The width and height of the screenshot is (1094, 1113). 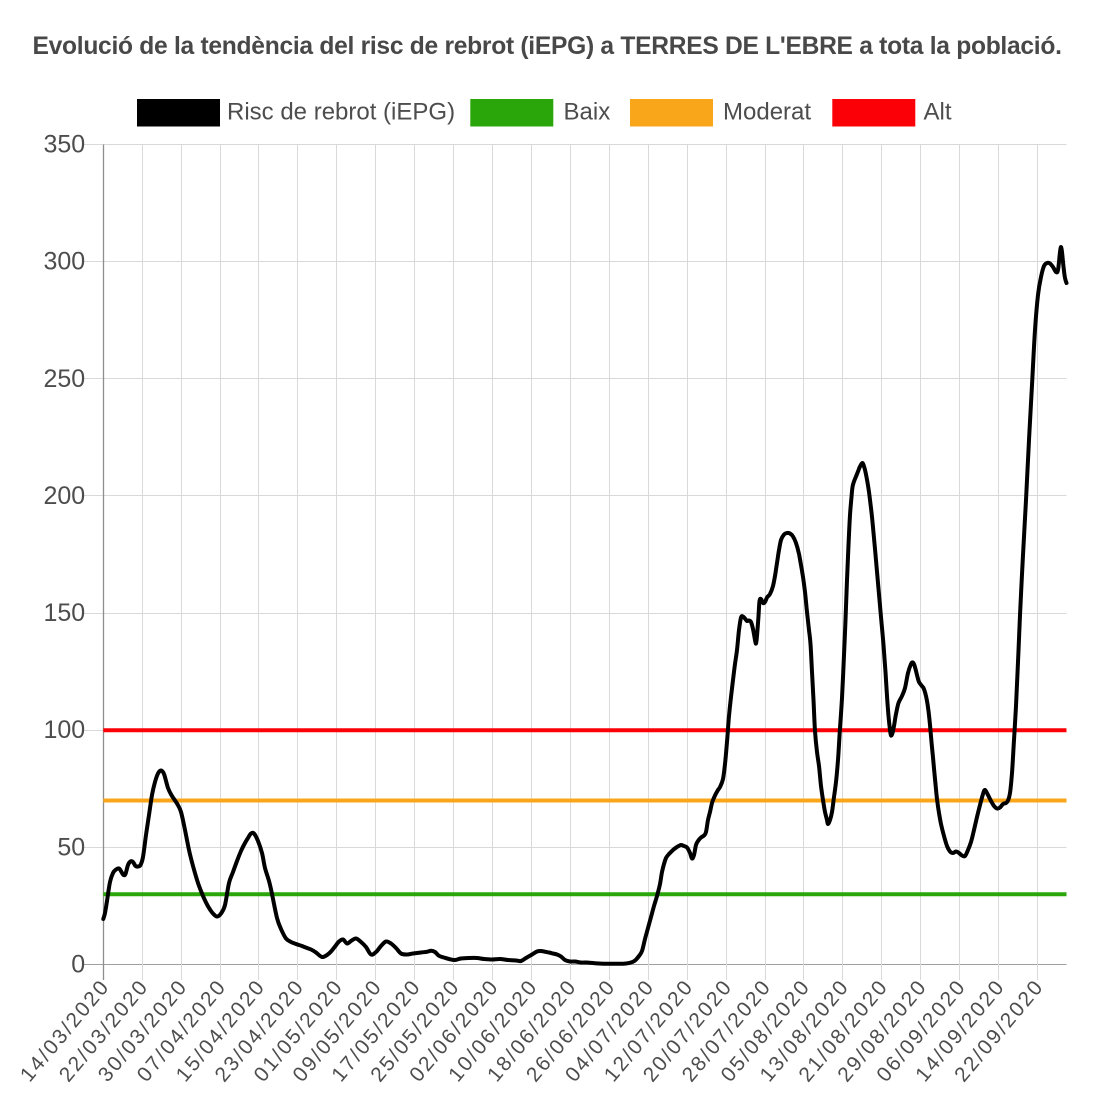 I want to click on svg-text: Risc de rebrot (iEPG), so click(x=341, y=112).